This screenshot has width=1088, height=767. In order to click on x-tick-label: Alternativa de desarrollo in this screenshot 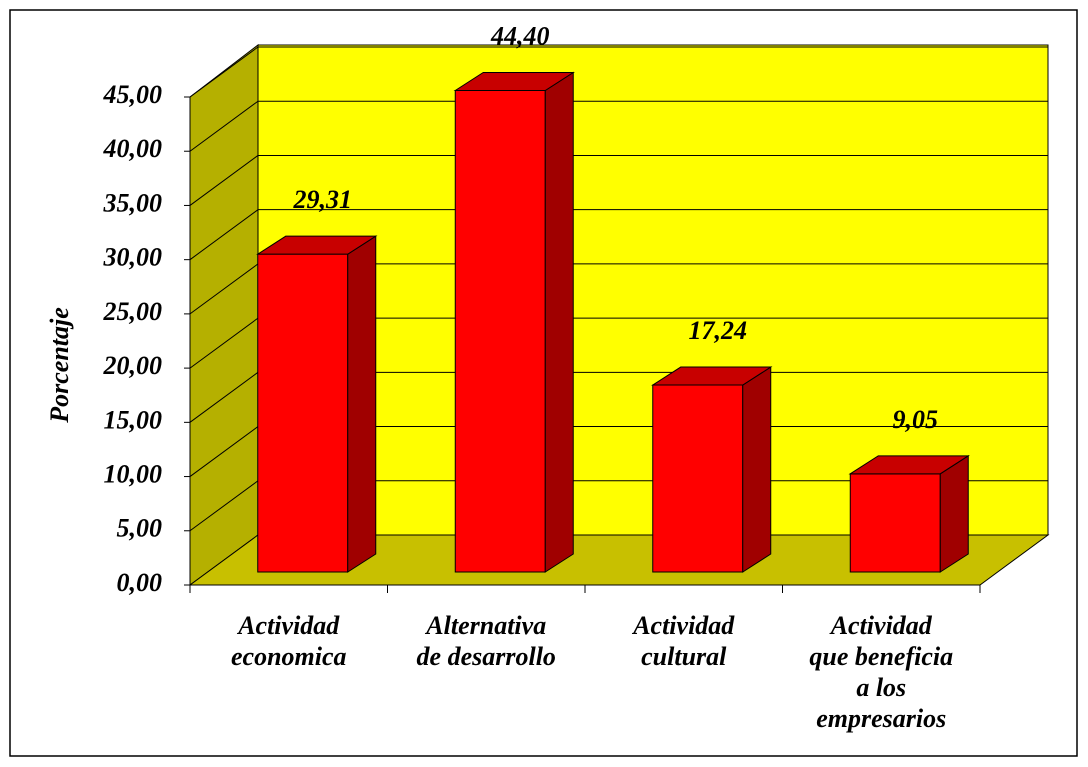, I will do `click(486, 641)`.